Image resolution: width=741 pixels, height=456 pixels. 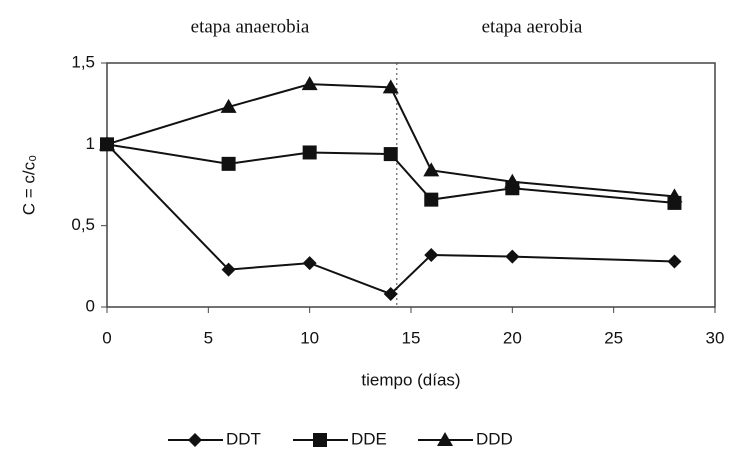 I want to click on x-tick-label: 15, so click(x=411, y=337).